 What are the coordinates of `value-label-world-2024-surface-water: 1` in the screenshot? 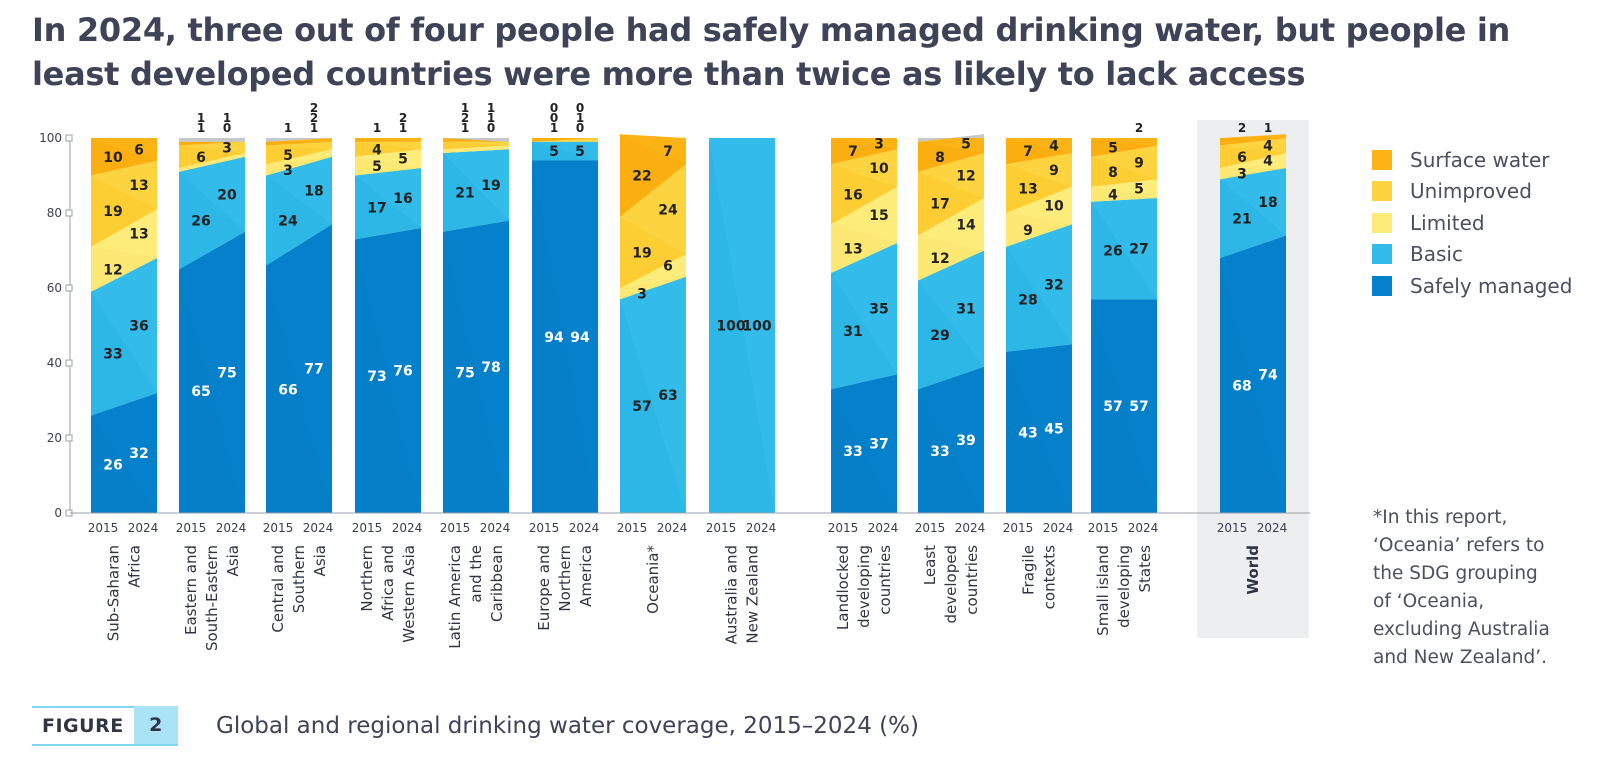 It's located at (1268, 128).